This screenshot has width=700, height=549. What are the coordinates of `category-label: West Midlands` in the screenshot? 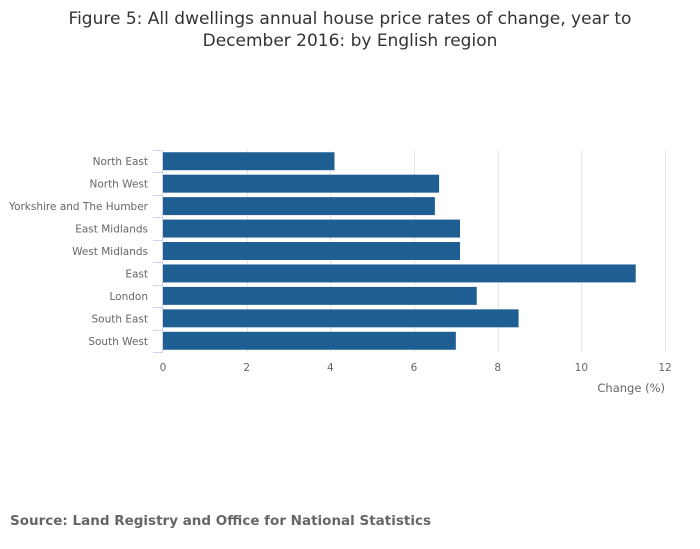 It's located at (110, 252).